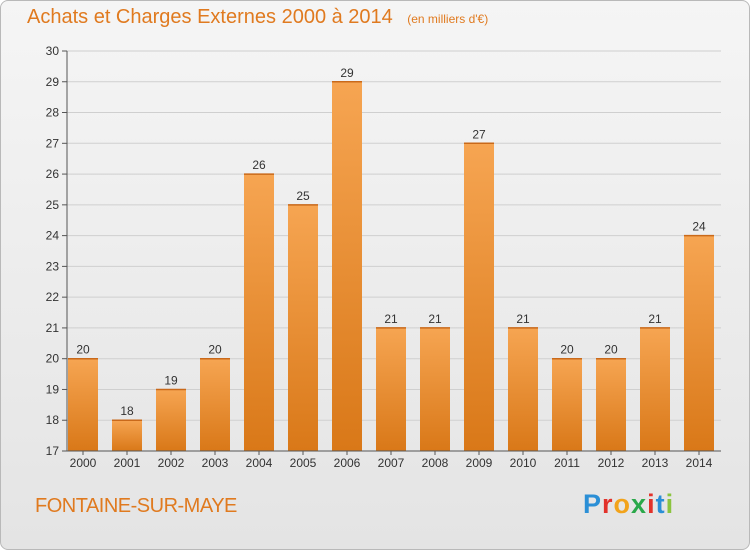 The image size is (750, 550). I want to click on y-tick-label: 26, so click(53, 174).